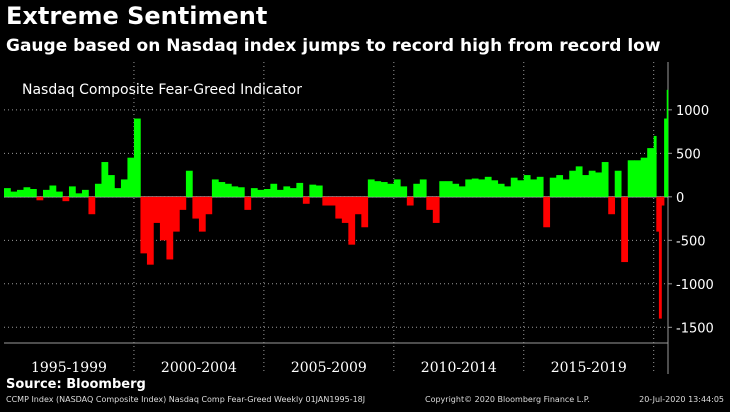 This screenshot has height=412, width=730. Describe the element at coordinates (162, 90) in the screenshot. I see `series-label: Nasdaq Composite Fear-Greed Indicator` at that location.